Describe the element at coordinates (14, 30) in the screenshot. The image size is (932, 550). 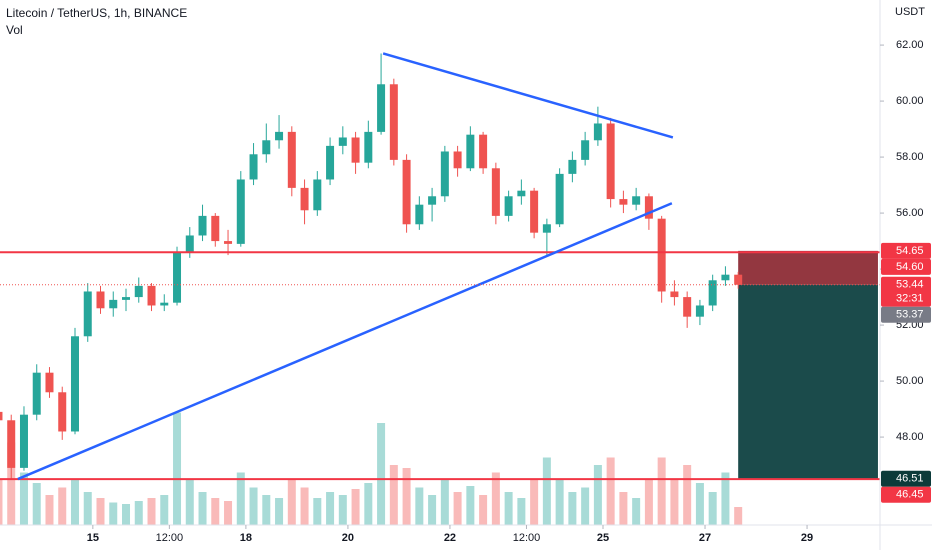
I see `volume-label: Vol` at that location.